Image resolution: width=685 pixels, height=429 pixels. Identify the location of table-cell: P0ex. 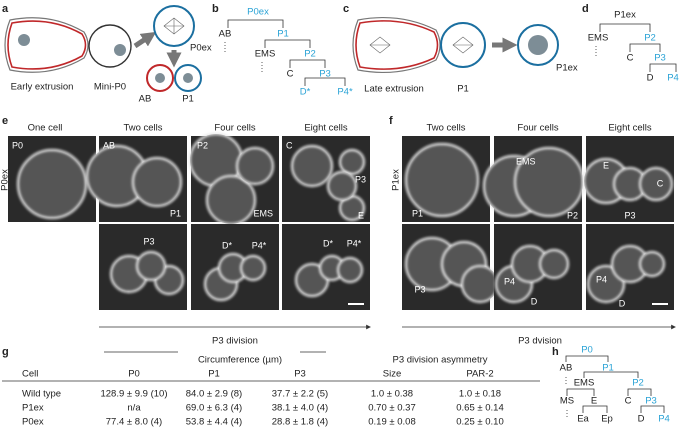
(33, 422).